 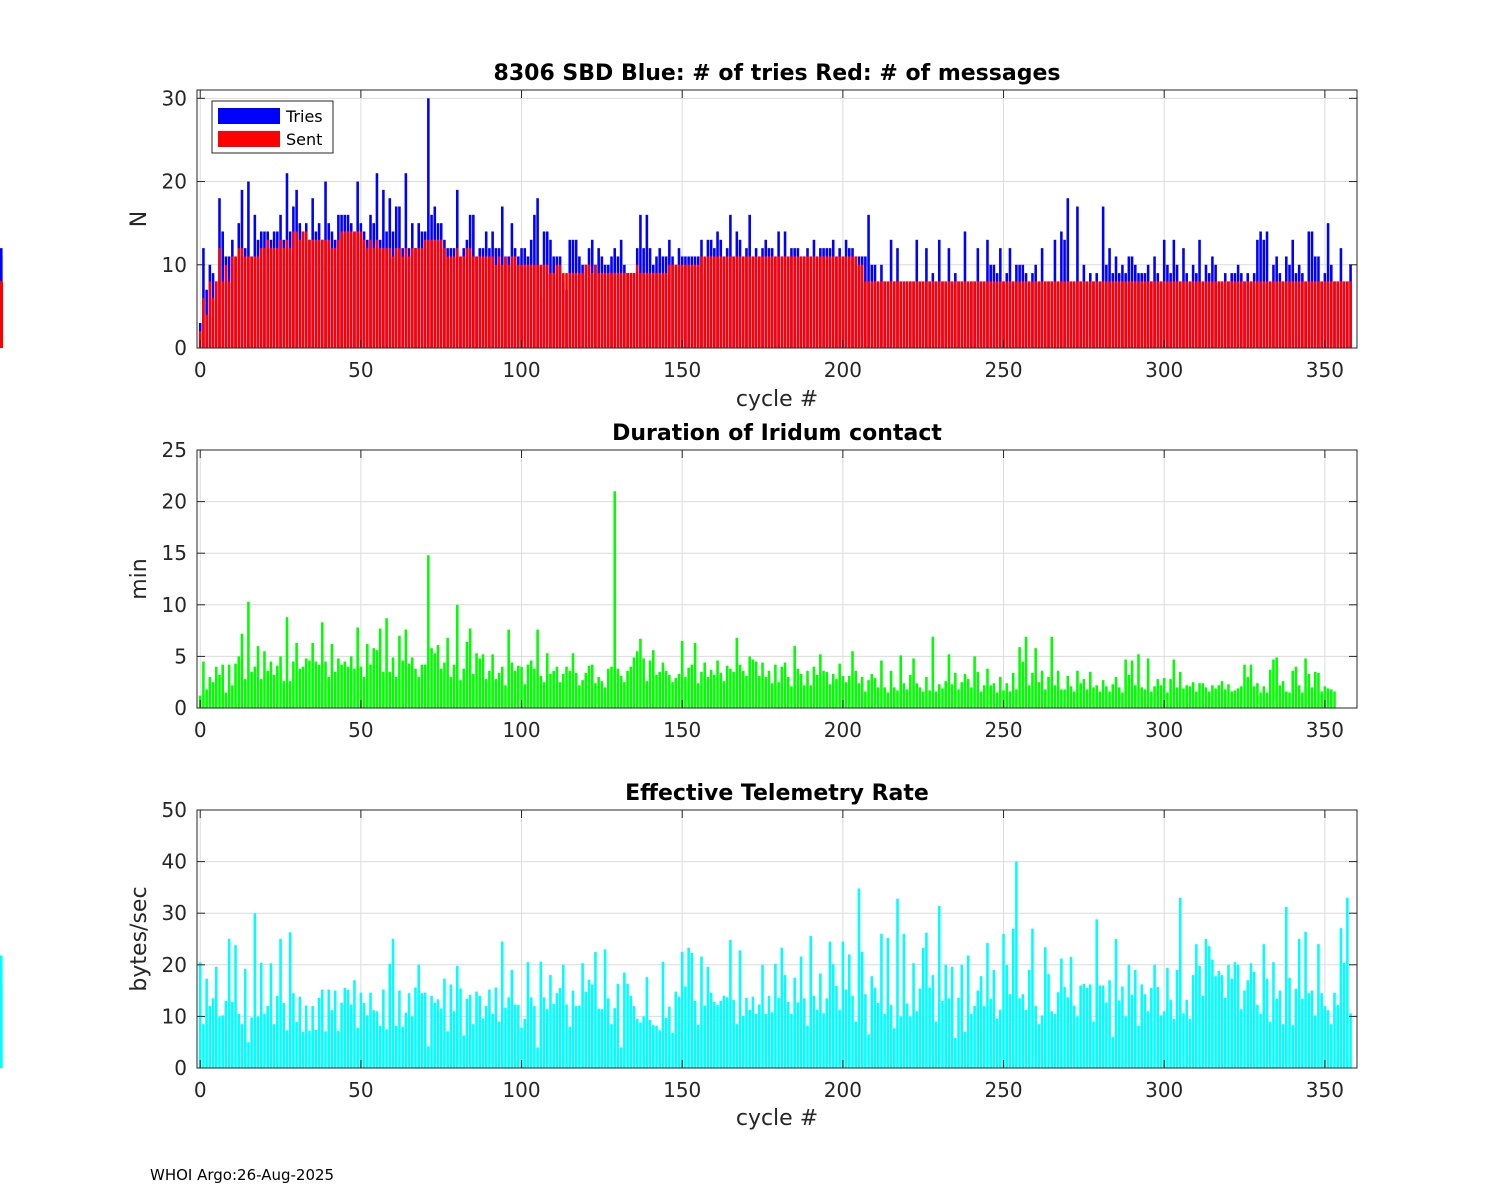 What do you see at coordinates (682, 1090) in the screenshot?
I see `x-tick-label: 150` at bounding box center [682, 1090].